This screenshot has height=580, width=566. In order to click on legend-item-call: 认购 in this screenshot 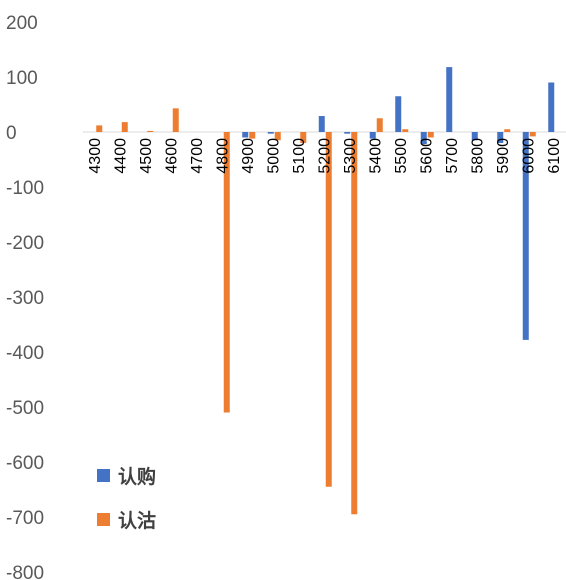, I will do `click(127, 476)`.